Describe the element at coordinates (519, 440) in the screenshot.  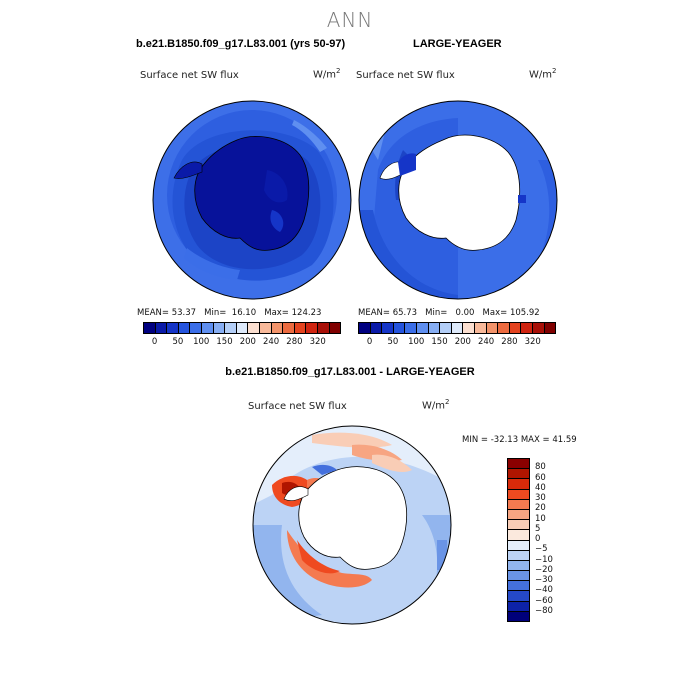
I see `diff-minmax: MIN = -32.13 MAX = 41.59` at that location.